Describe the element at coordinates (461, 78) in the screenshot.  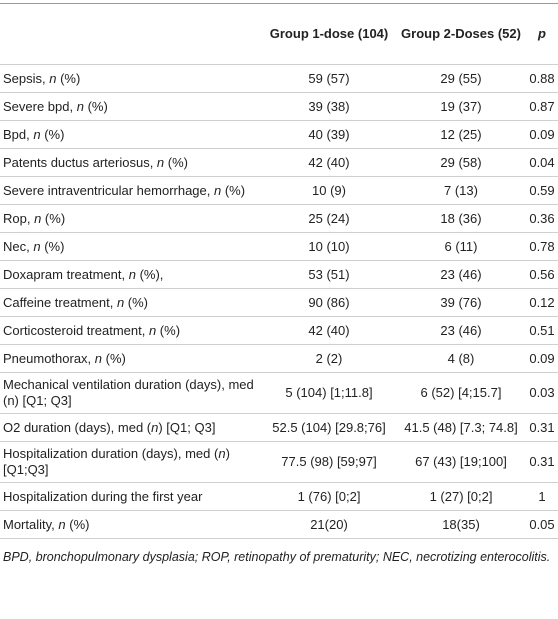
I see `group-value: 29 (55)` at that location.